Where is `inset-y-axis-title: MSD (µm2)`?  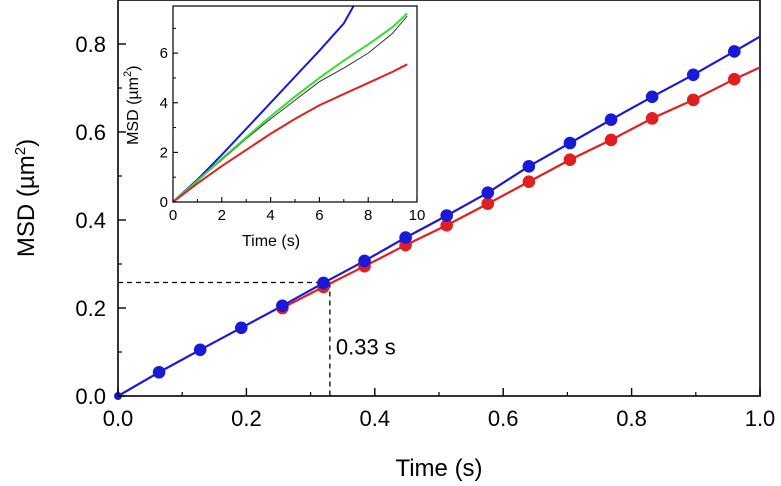
inset-y-axis-title: MSD (µm2) is located at coordinates (132, 105).